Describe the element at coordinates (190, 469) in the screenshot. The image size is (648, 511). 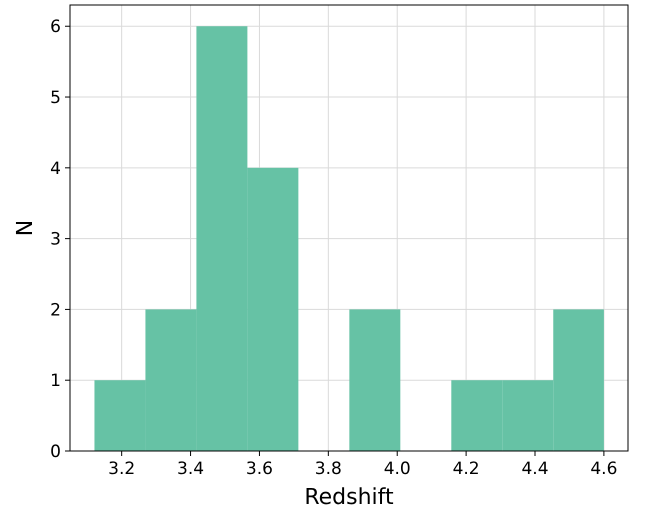
I see `x-tick-label: 3.4` at that location.